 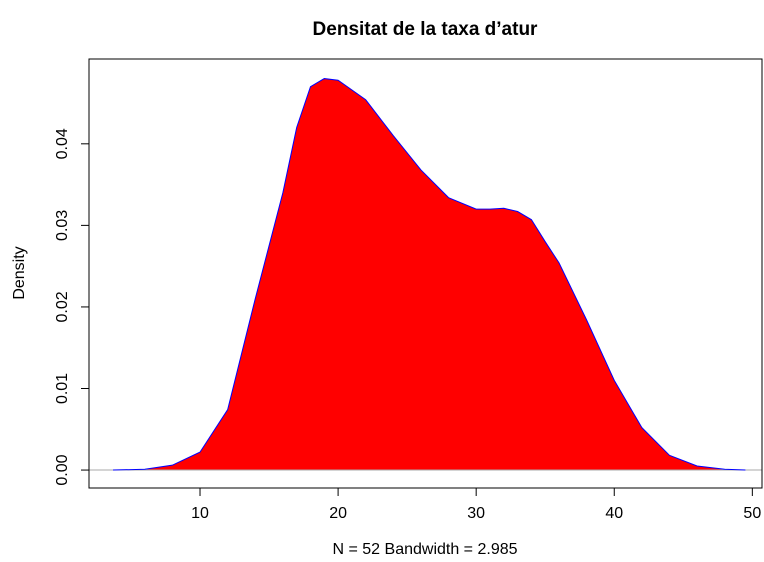 What do you see at coordinates (476, 513) in the screenshot?
I see `x-tick-label: 30` at bounding box center [476, 513].